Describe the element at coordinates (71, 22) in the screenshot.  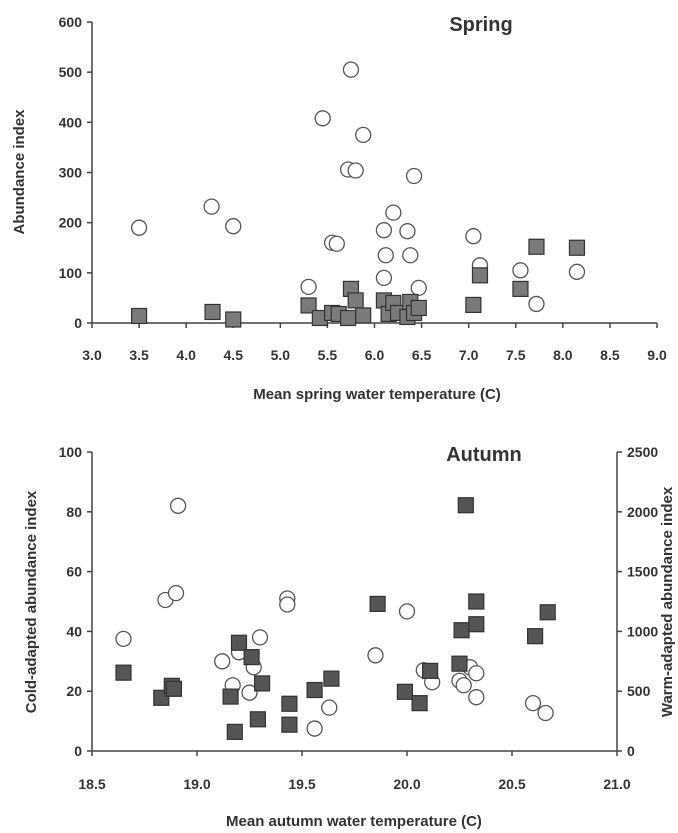
I see `y-tick-label: 600` at that location.